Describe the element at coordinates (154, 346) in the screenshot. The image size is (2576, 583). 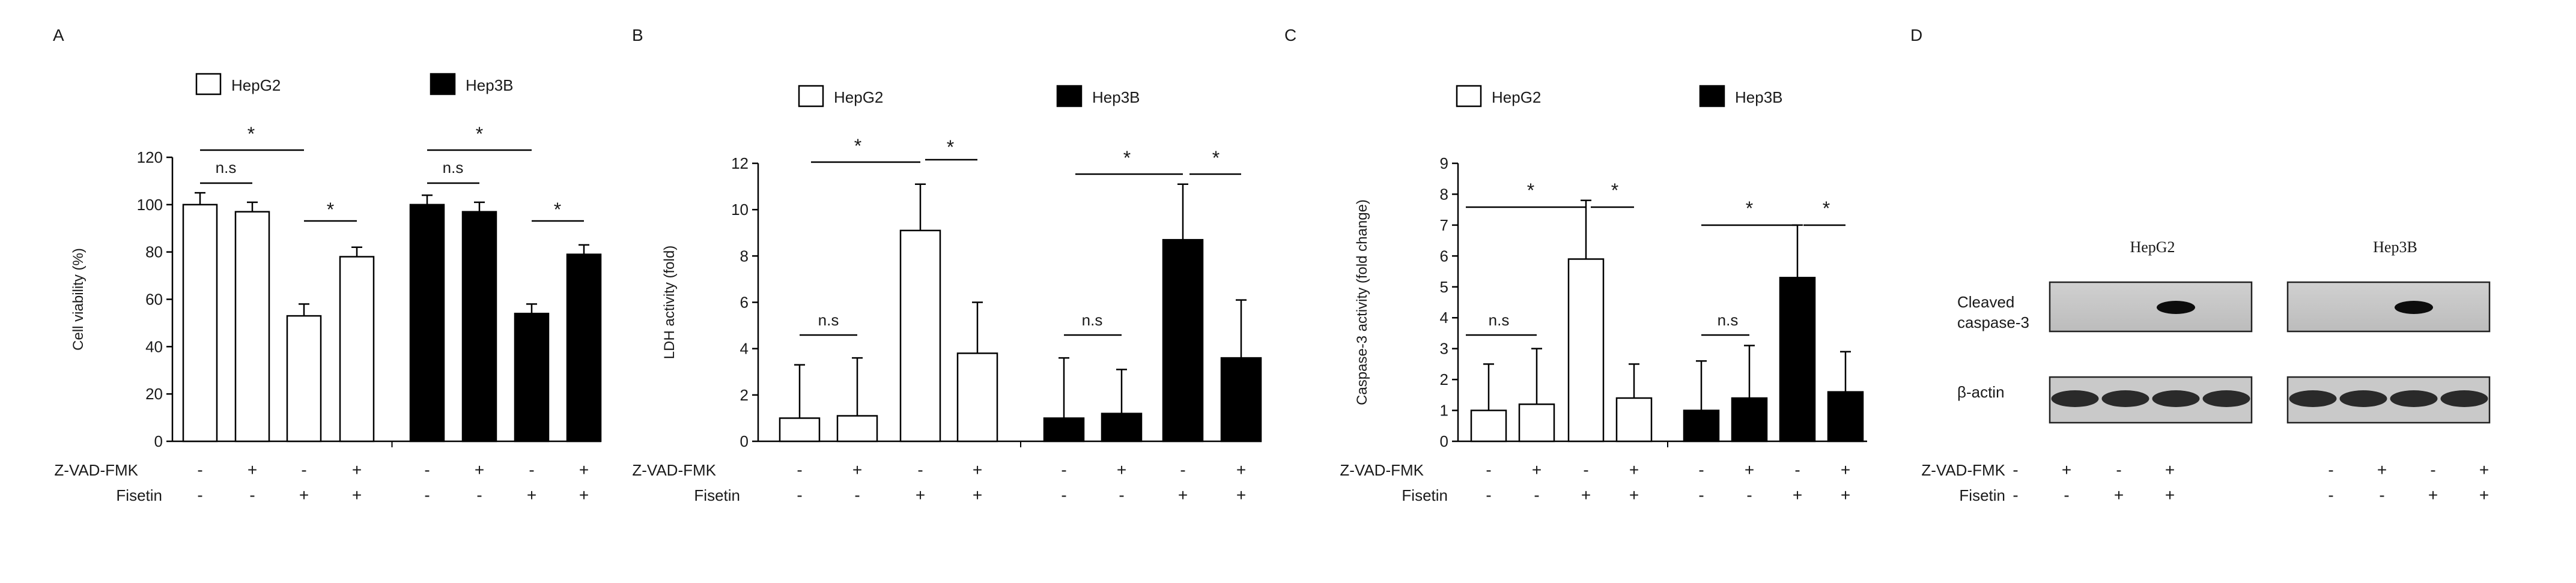
I see `y-tick-label: 40` at that location.